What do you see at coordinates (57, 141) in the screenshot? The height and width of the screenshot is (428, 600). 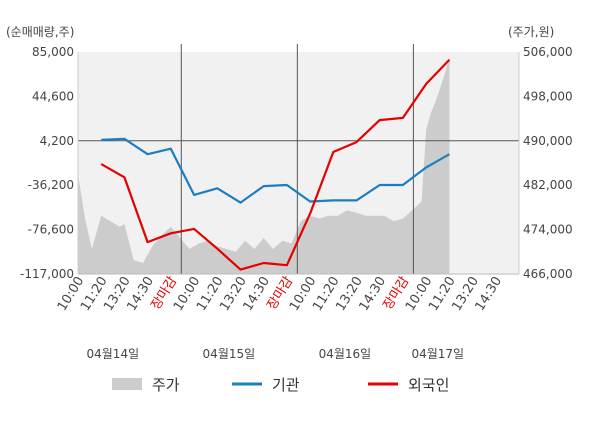 I see `left-tick-label: 4,200` at bounding box center [57, 141].